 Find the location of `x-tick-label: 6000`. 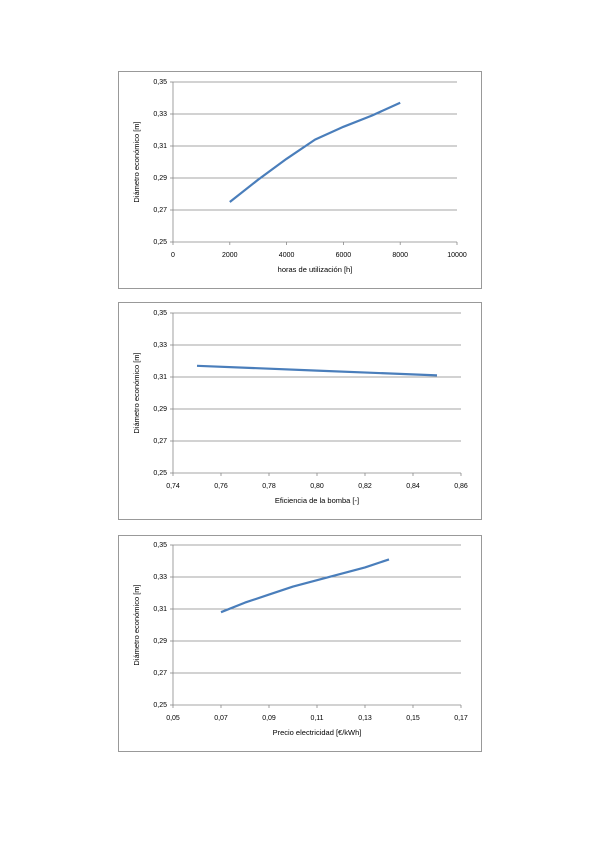

x-tick-label: 6000 is located at coordinates (344, 255).